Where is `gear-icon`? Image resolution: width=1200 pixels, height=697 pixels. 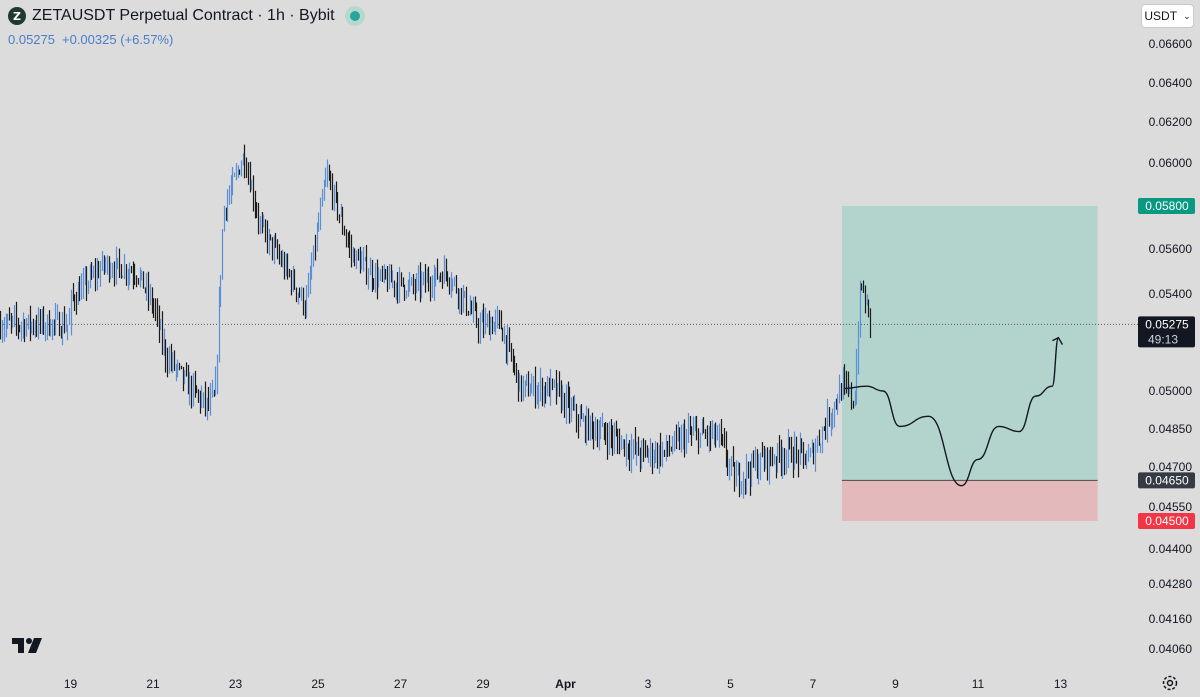 gear-icon is located at coordinates (1170, 683).